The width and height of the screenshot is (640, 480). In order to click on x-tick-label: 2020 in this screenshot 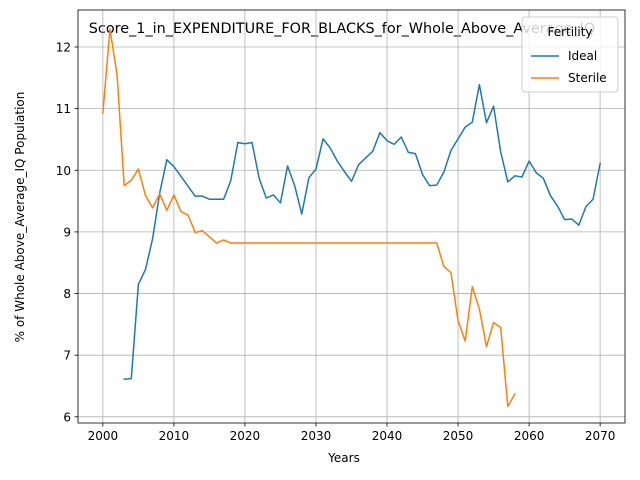, I will do `click(245, 436)`.